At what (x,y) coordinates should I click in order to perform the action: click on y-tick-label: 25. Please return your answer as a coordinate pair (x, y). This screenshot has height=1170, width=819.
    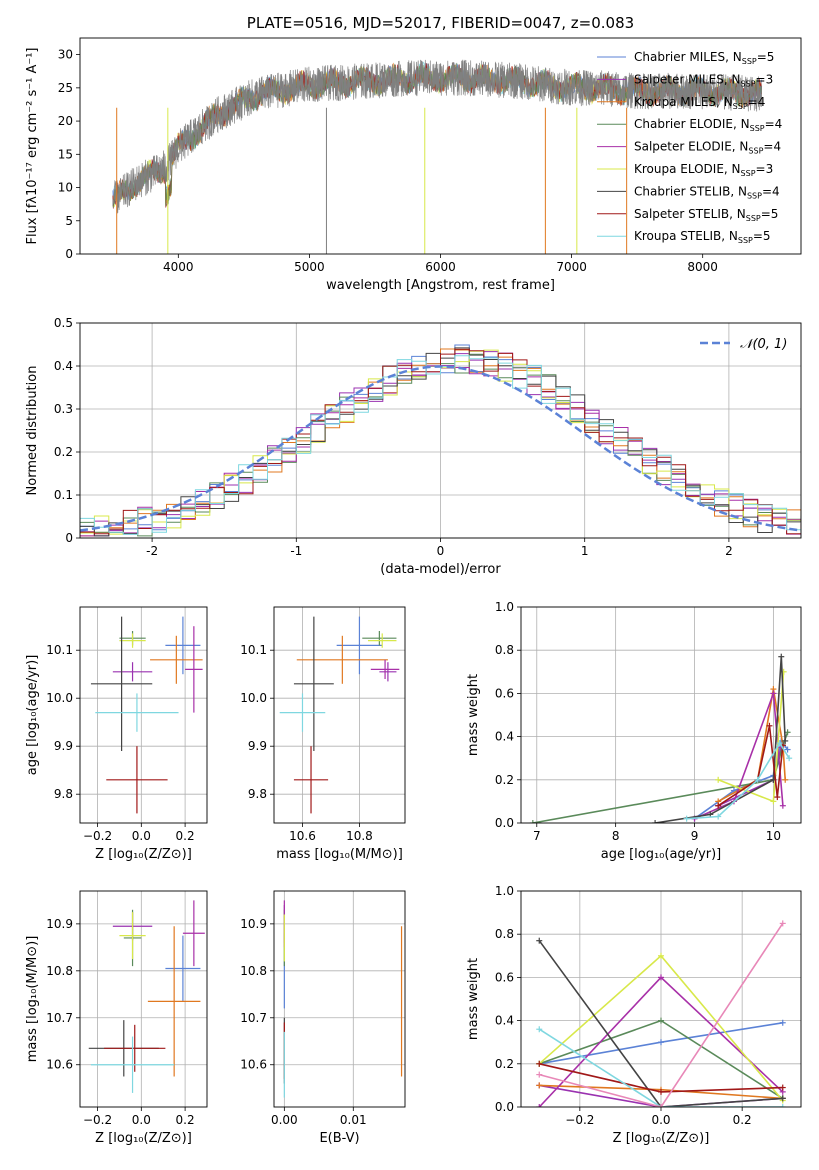
    Looking at the image, I should click on (65, 88).